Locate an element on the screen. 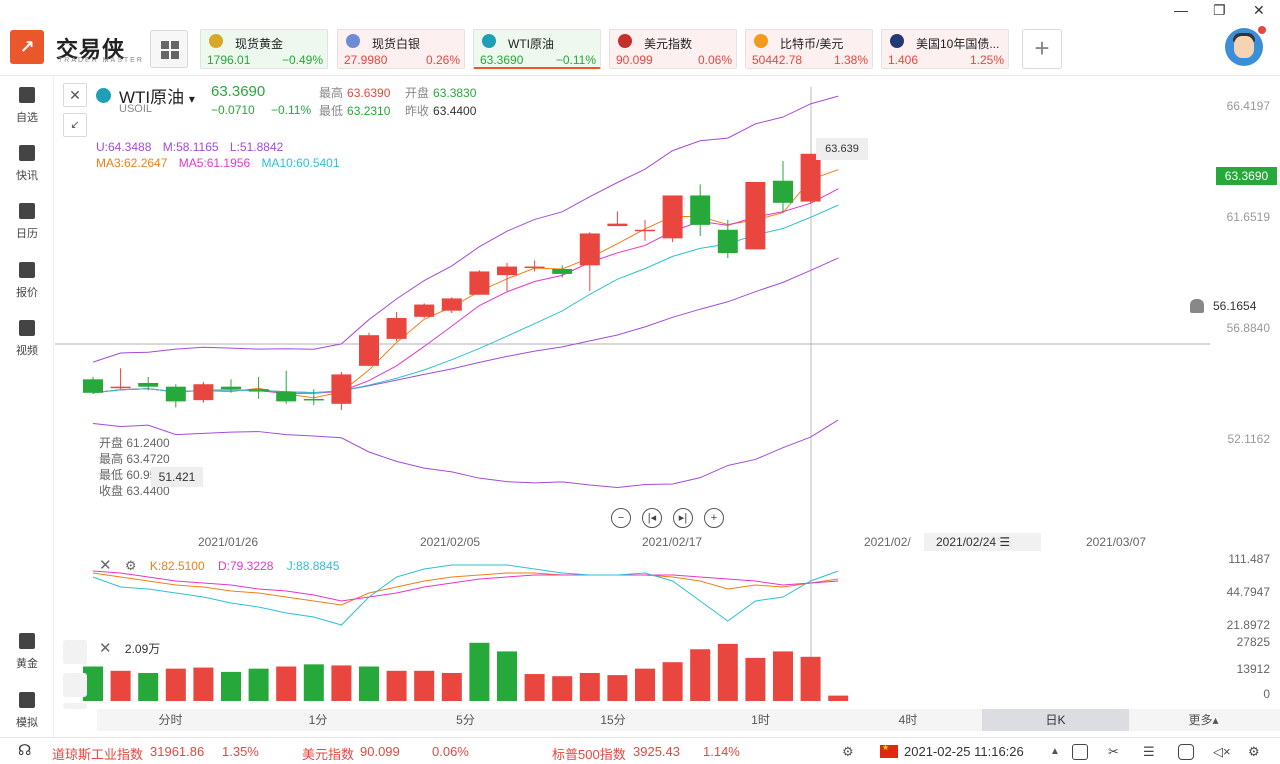  sidebar-item-4: 视频 is located at coordinates (27, 345).